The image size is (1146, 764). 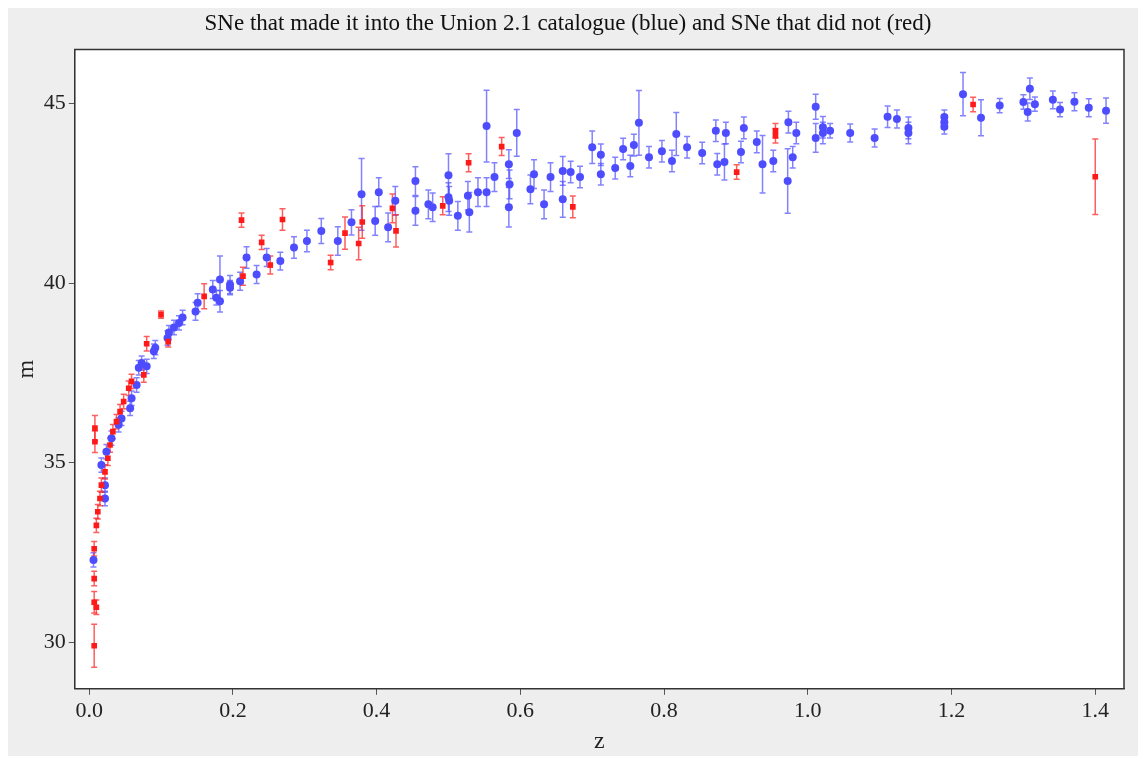 I want to click on x-tick-label: 0.0, so click(x=89, y=709).